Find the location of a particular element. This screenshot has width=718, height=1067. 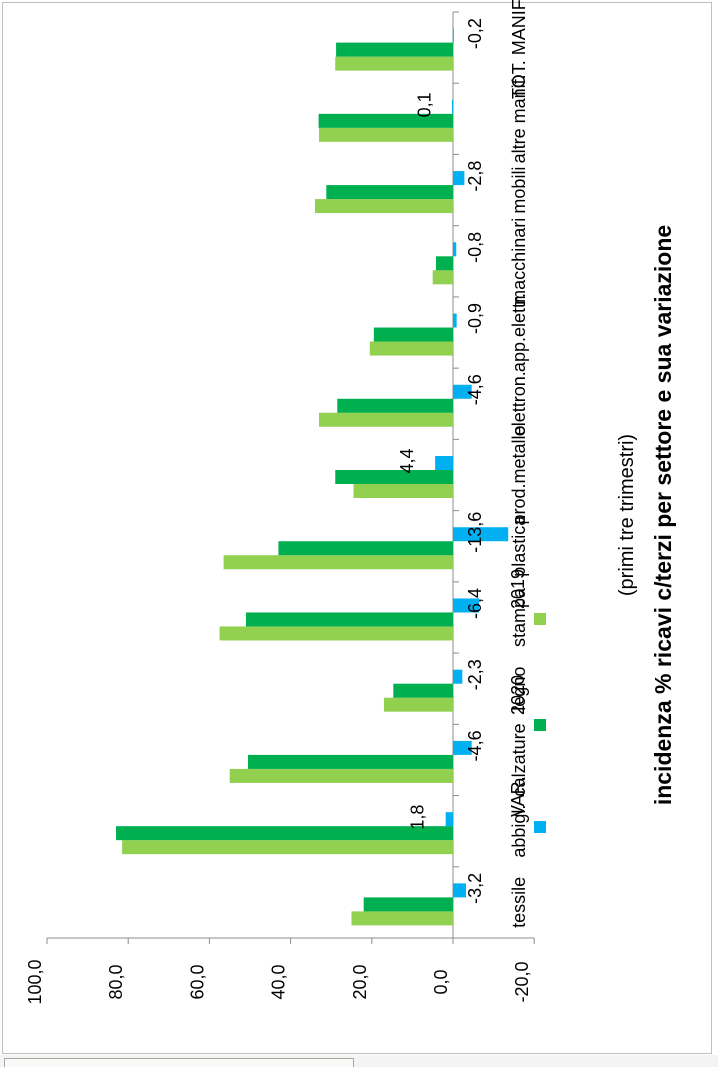

legend: 2019 2020 VAR. is located at coordinates (527, 701).